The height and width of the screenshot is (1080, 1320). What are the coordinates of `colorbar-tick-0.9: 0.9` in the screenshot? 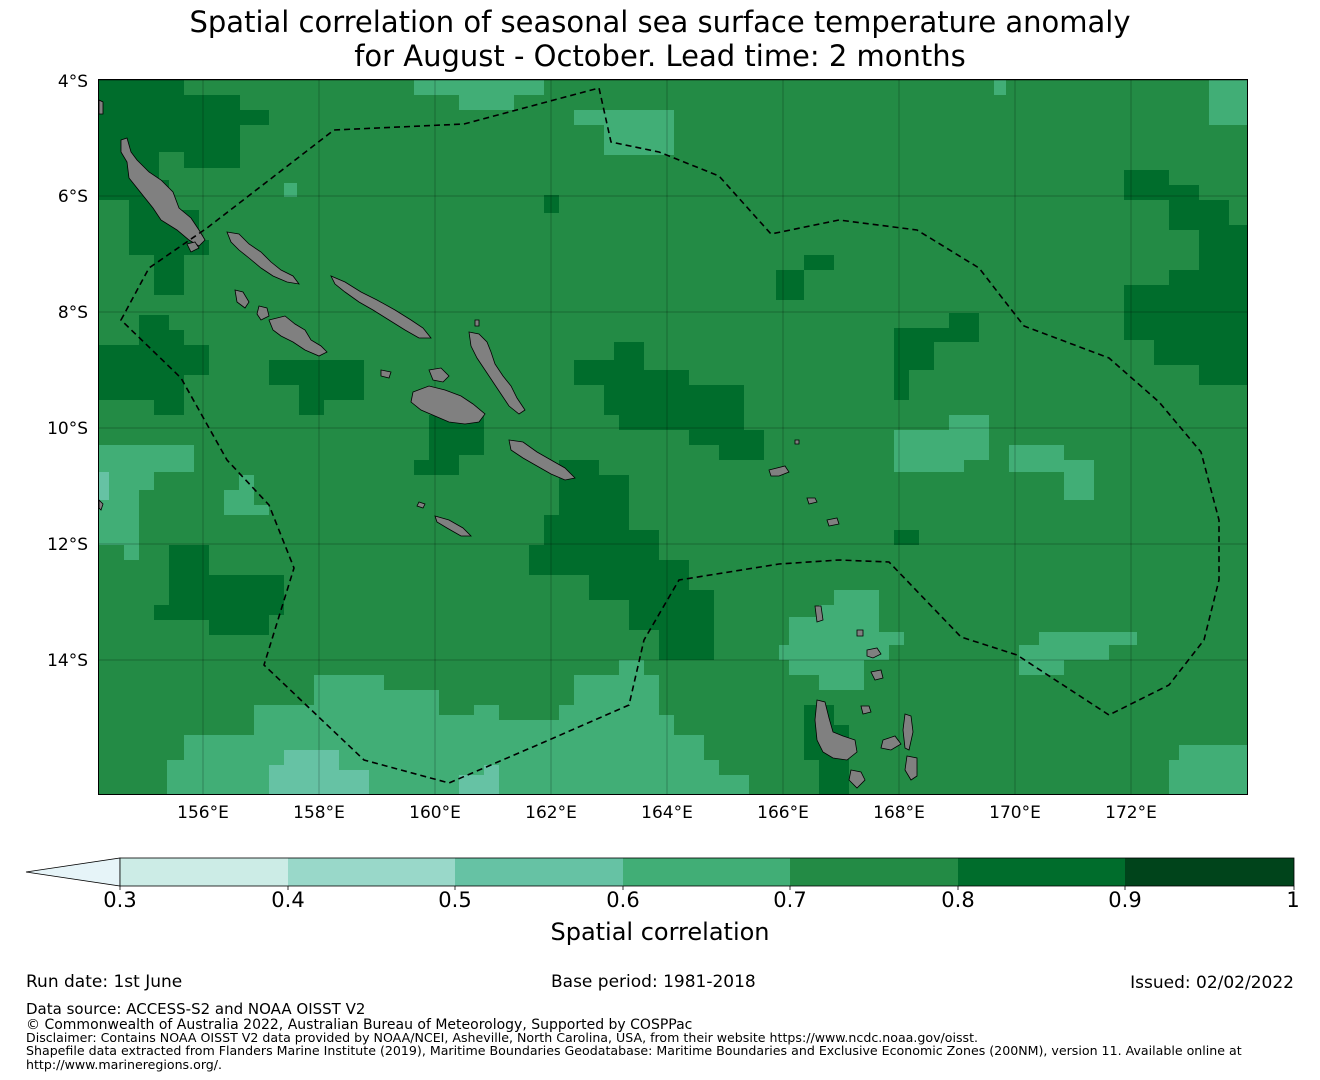 It's located at (1125, 900).